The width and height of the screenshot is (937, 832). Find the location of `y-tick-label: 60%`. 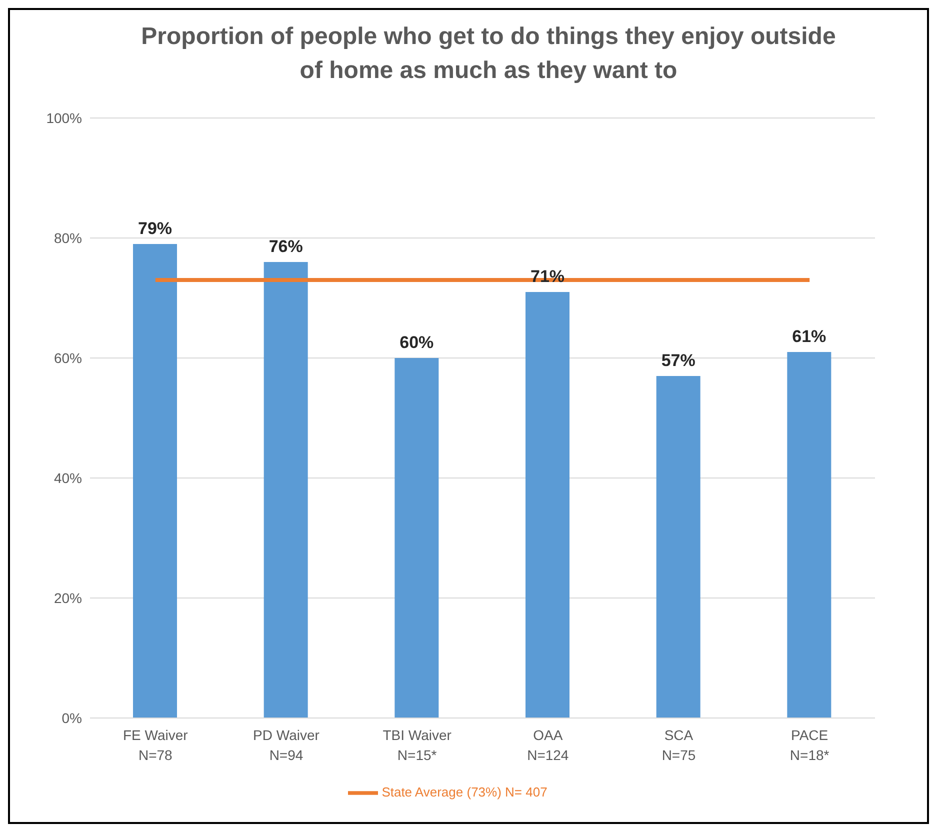

y-tick-label: 60% is located at coordinates (68, 358).